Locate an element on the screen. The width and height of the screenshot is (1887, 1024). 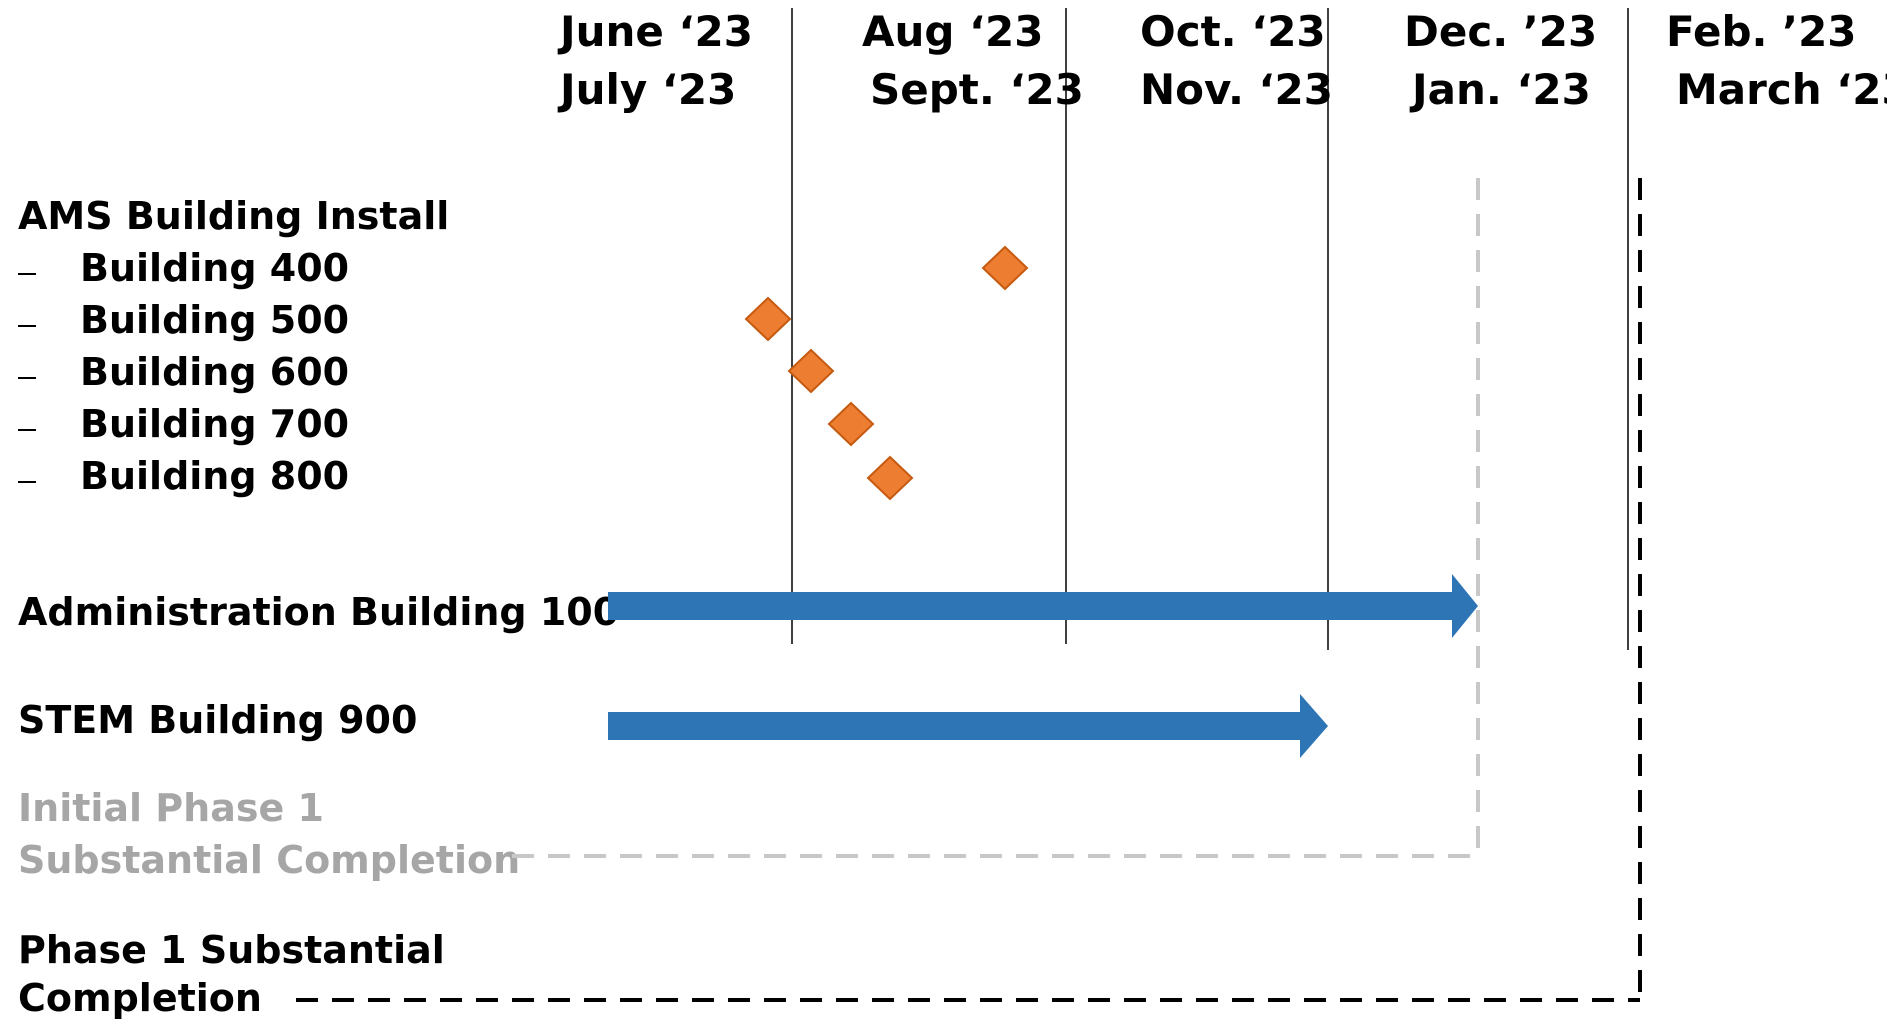
ams-item-building-700: Building 700 is located at coordinates (215, 424).